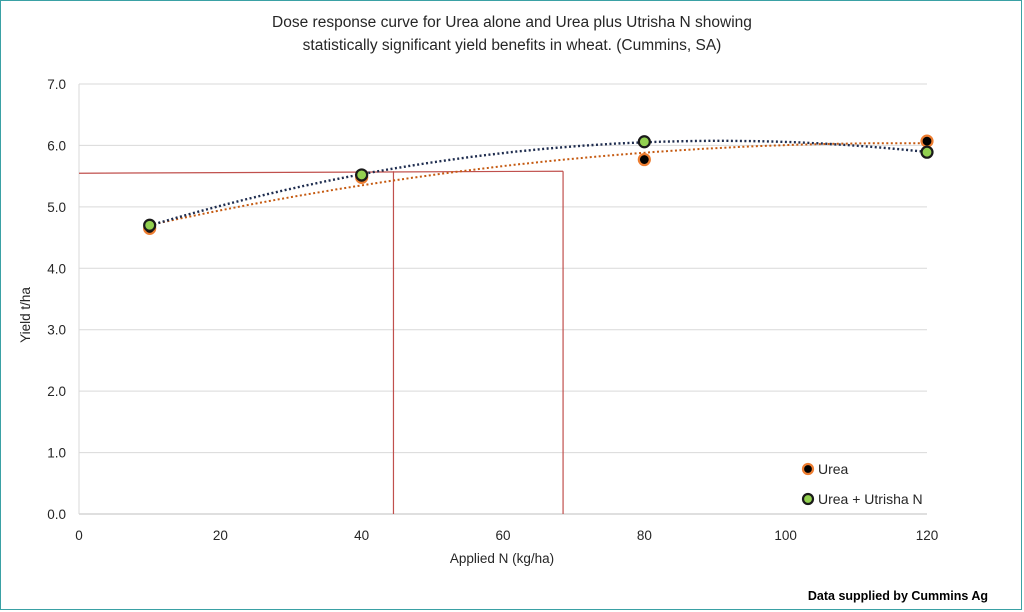  What do you see at coordinates (927, 535) in the screenshot?
I see `x-tick-label-6: 120` at bounding box center [927, 535].